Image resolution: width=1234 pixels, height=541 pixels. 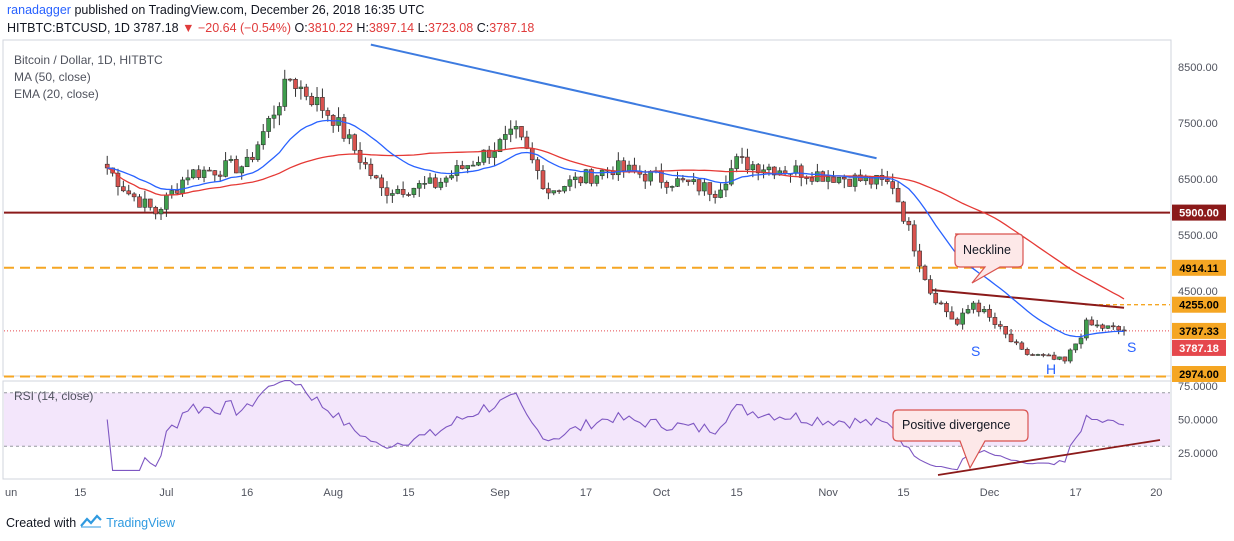 What do you see at coordinates (11, 493) in the screenshot?
I see `time-tick-label: un` at bounding box center [11, 493].